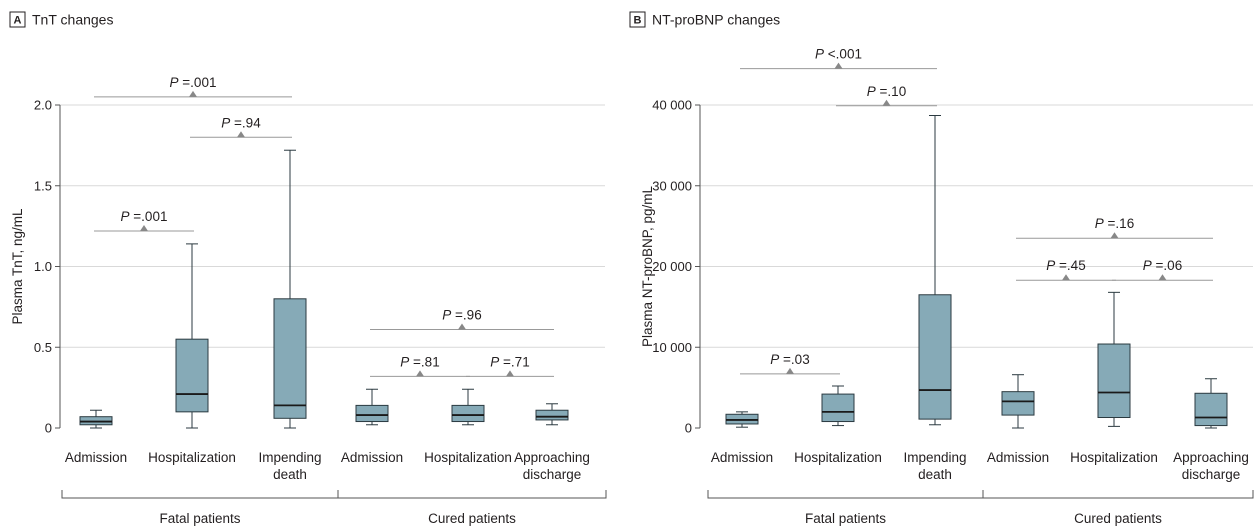  What do you see at coordinates (198, 82) in the screenshot?
I see `p-value: =.001` at bounding box center [198, 82].